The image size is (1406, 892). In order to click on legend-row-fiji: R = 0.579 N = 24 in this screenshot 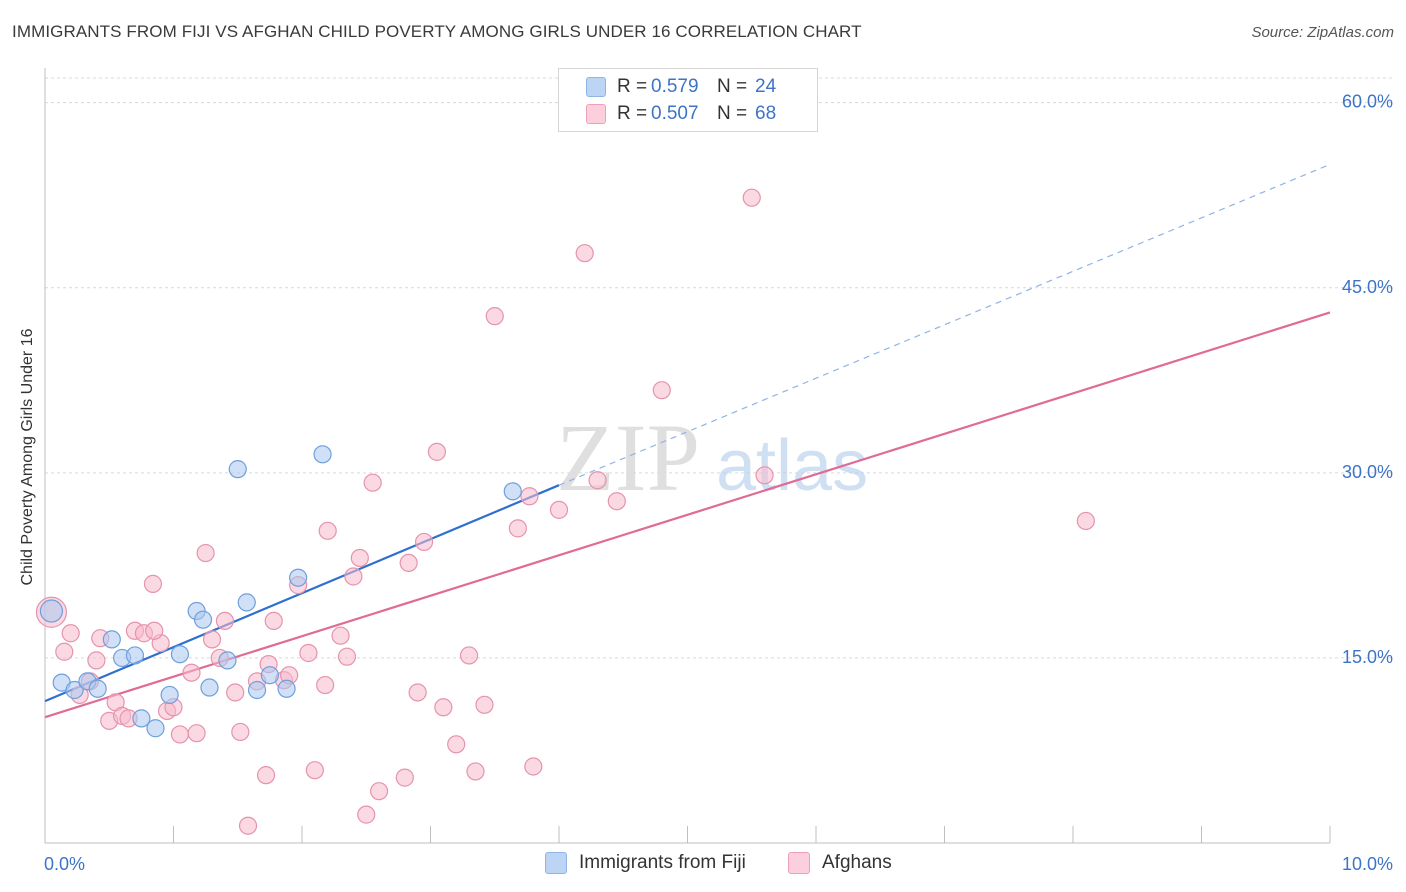, I will do `click(681, 87)`.